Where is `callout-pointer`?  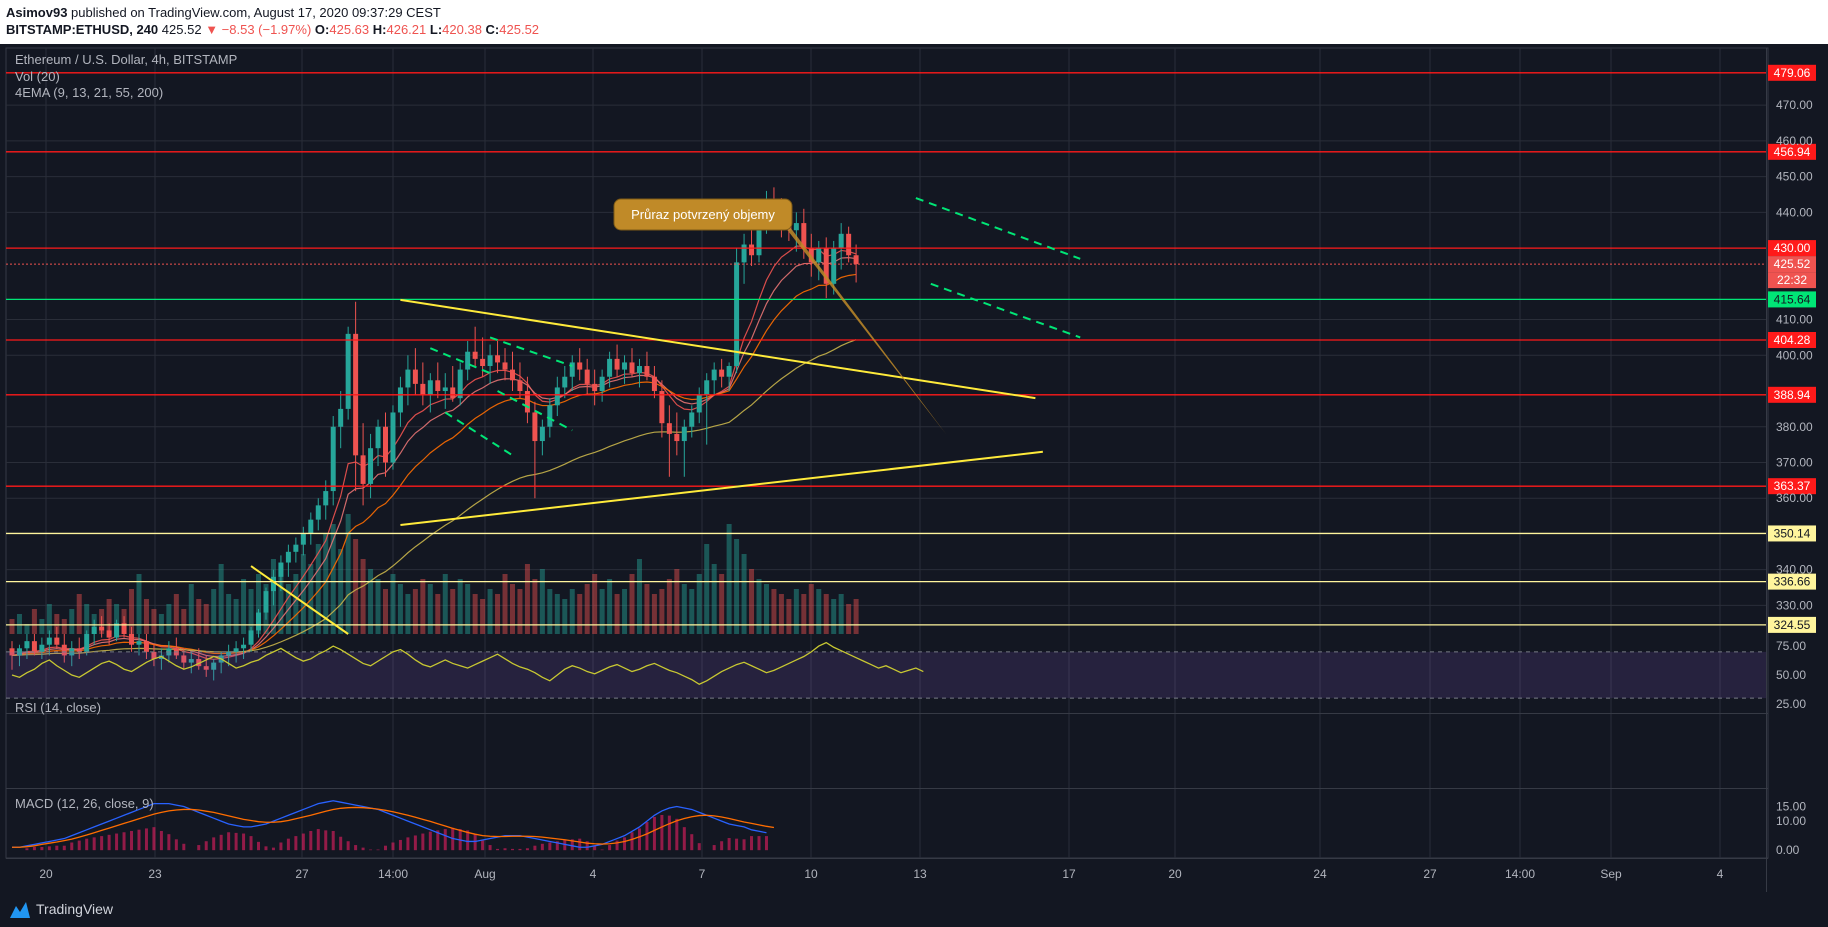
callout-pointer is located at coordinates (865, 330).